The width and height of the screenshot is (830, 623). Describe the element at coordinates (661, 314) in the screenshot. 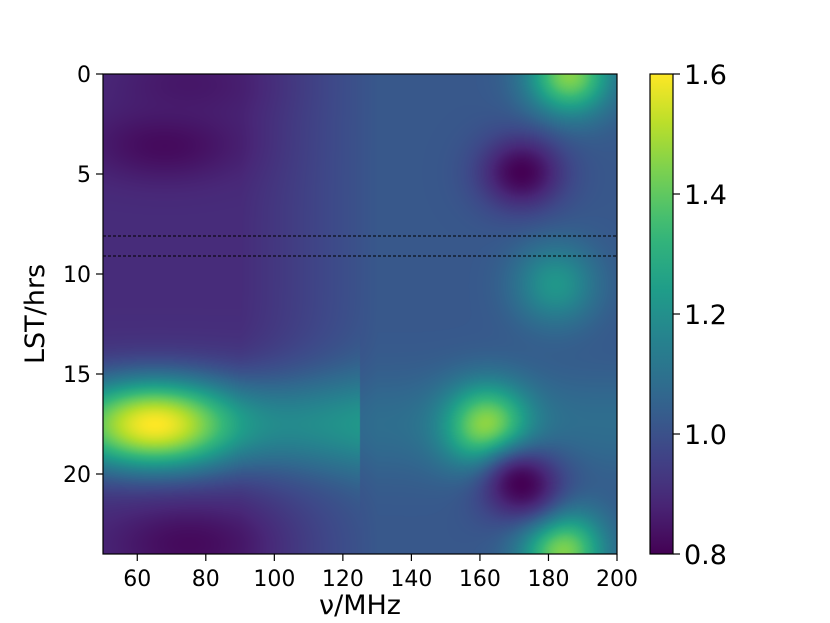

I see `colorbar-gradient` at that location.